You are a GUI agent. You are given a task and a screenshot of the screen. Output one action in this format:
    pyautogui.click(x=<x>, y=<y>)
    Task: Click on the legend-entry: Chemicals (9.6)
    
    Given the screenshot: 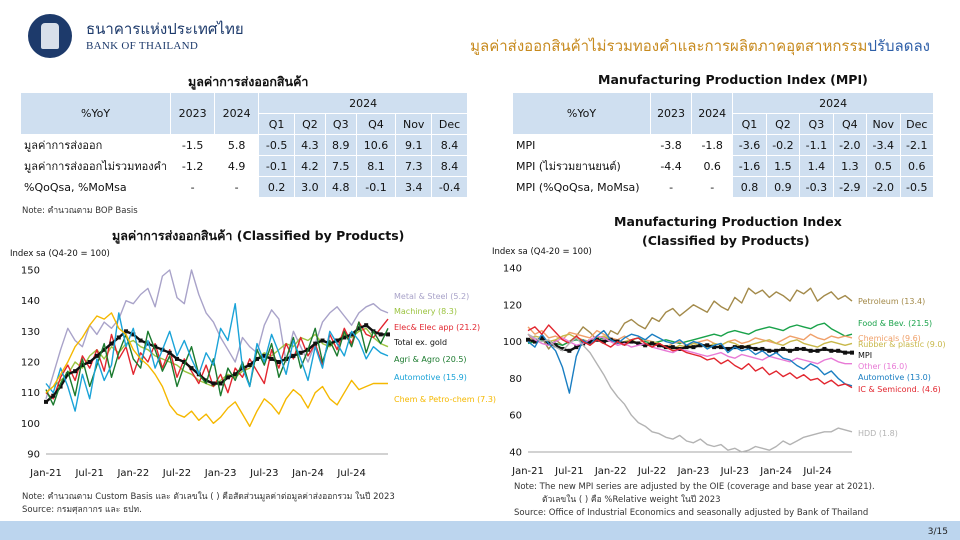 What is the action you would take?
    pyautogui.click(x=889, y=338)
    